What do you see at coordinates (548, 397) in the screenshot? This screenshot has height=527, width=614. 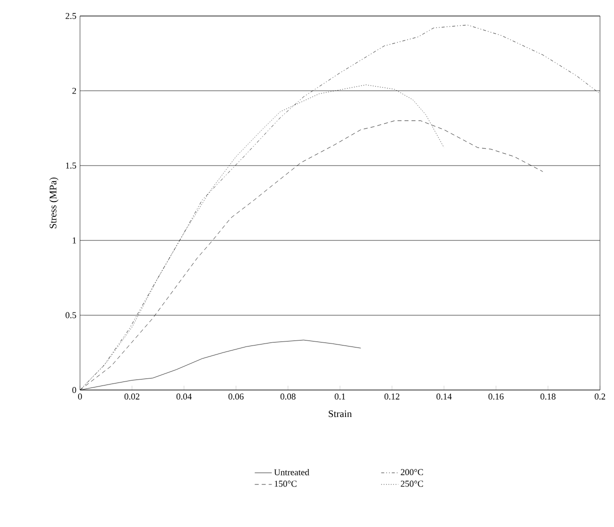 I see `x-tick-label: 0.18` at bounding box center [548, 397].